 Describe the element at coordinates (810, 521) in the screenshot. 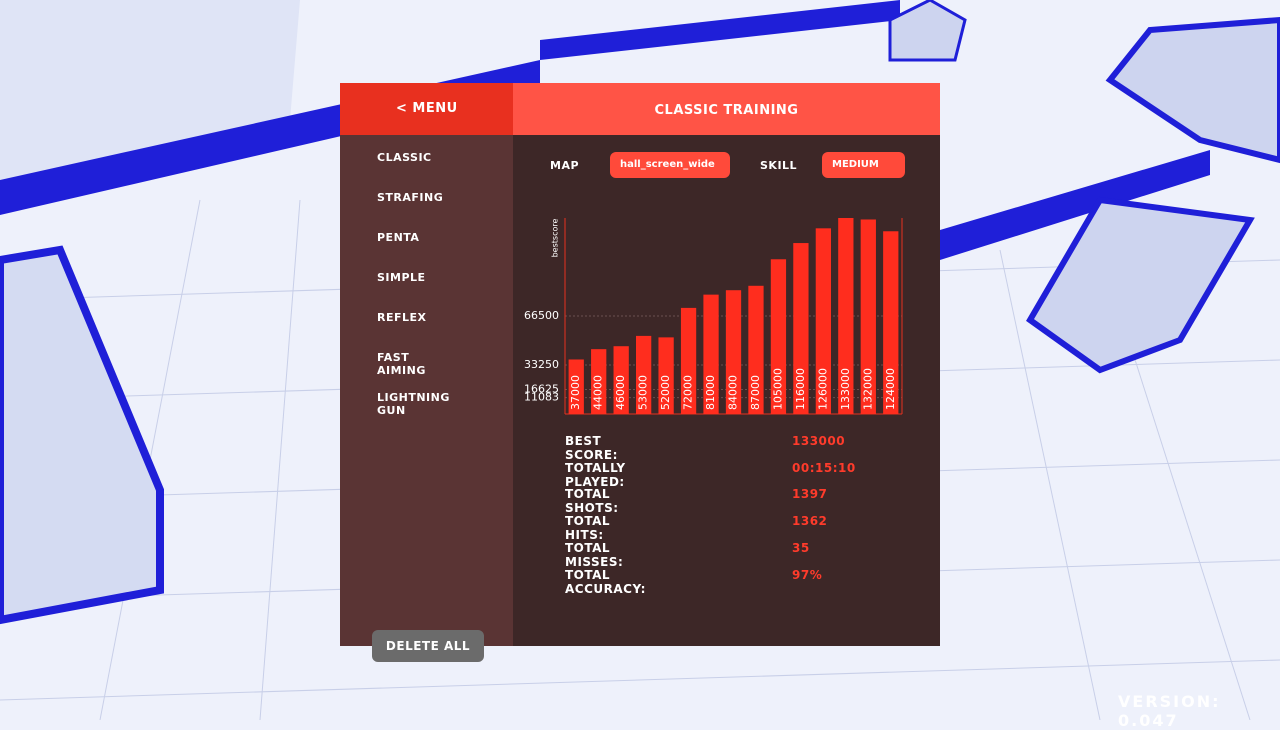

I see `stat-value: 1362` at that location.